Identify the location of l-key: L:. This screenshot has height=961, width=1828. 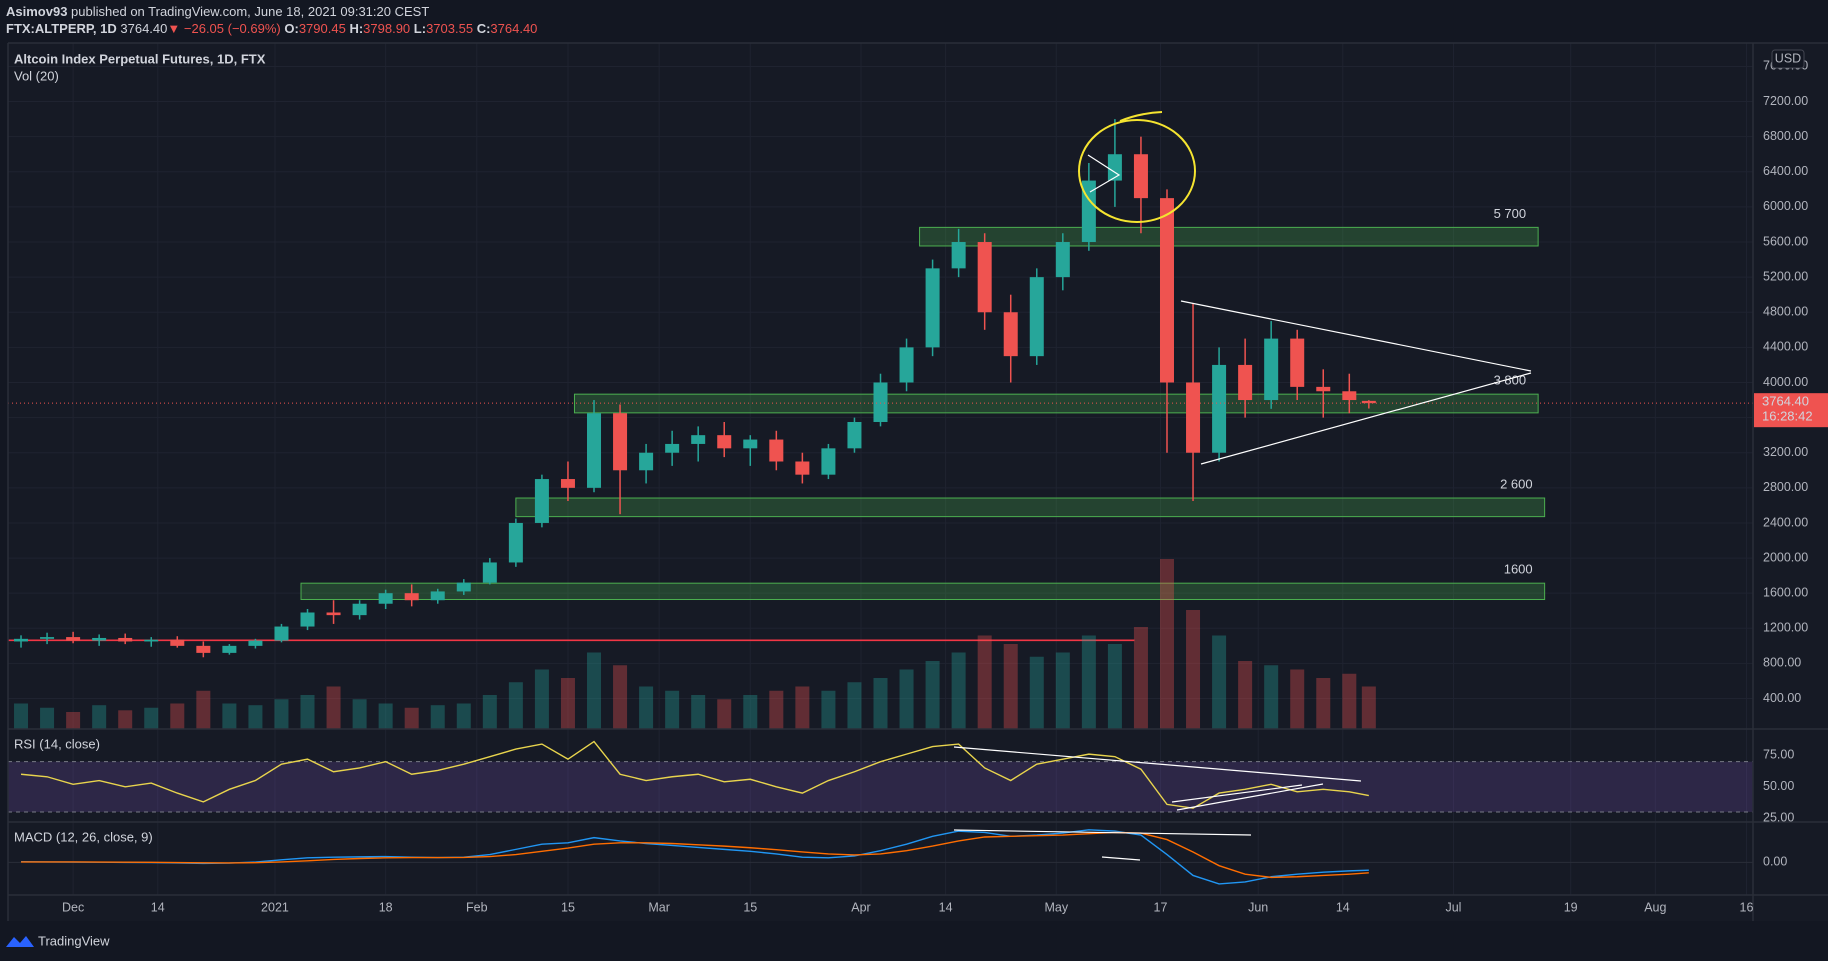
(420, 28).